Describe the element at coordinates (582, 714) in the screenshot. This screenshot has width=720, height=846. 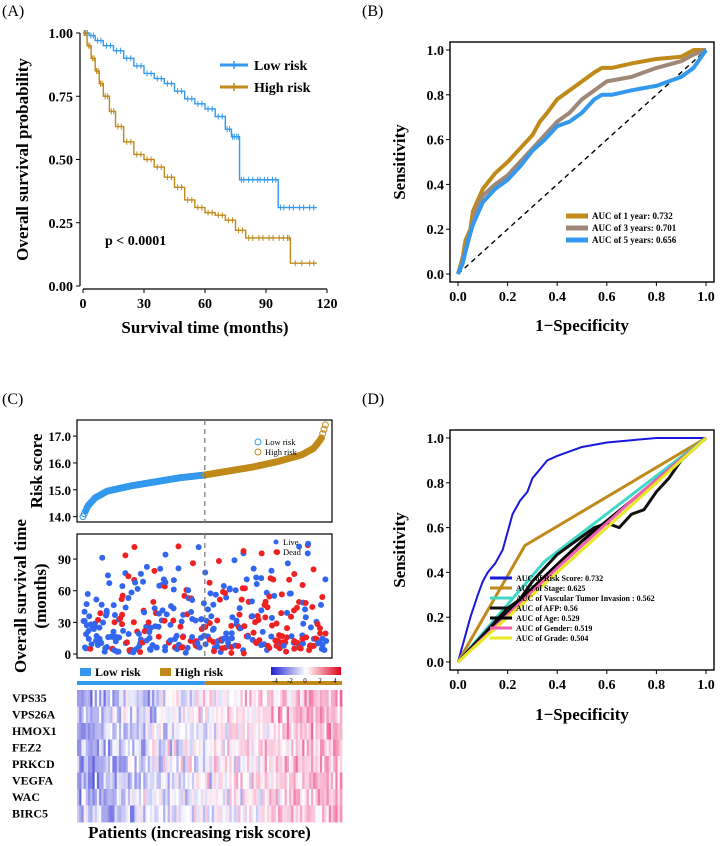
I see `x-axis-title: 1−Specificity` at that location.